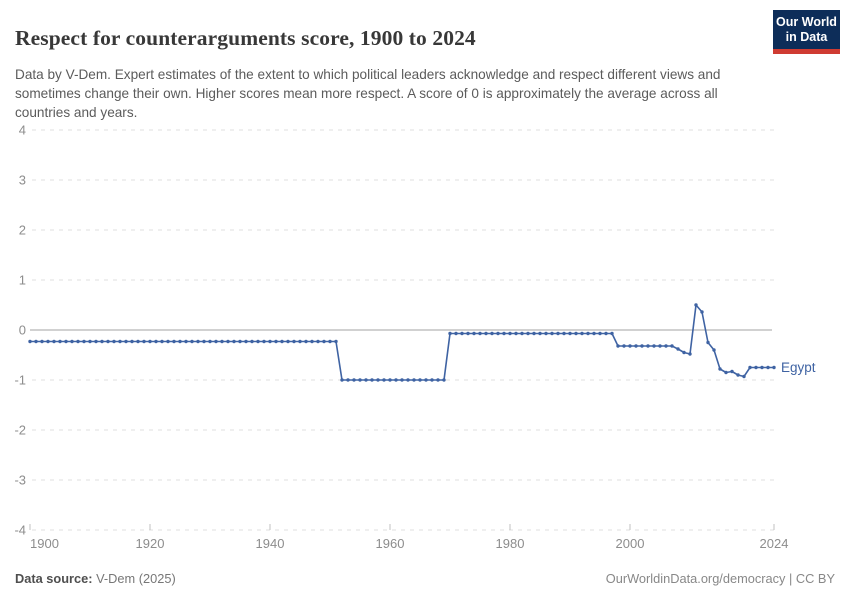 This screenshot has height=600, width=850. I want to click on x-tick-label: 1900, so click(44, 543).